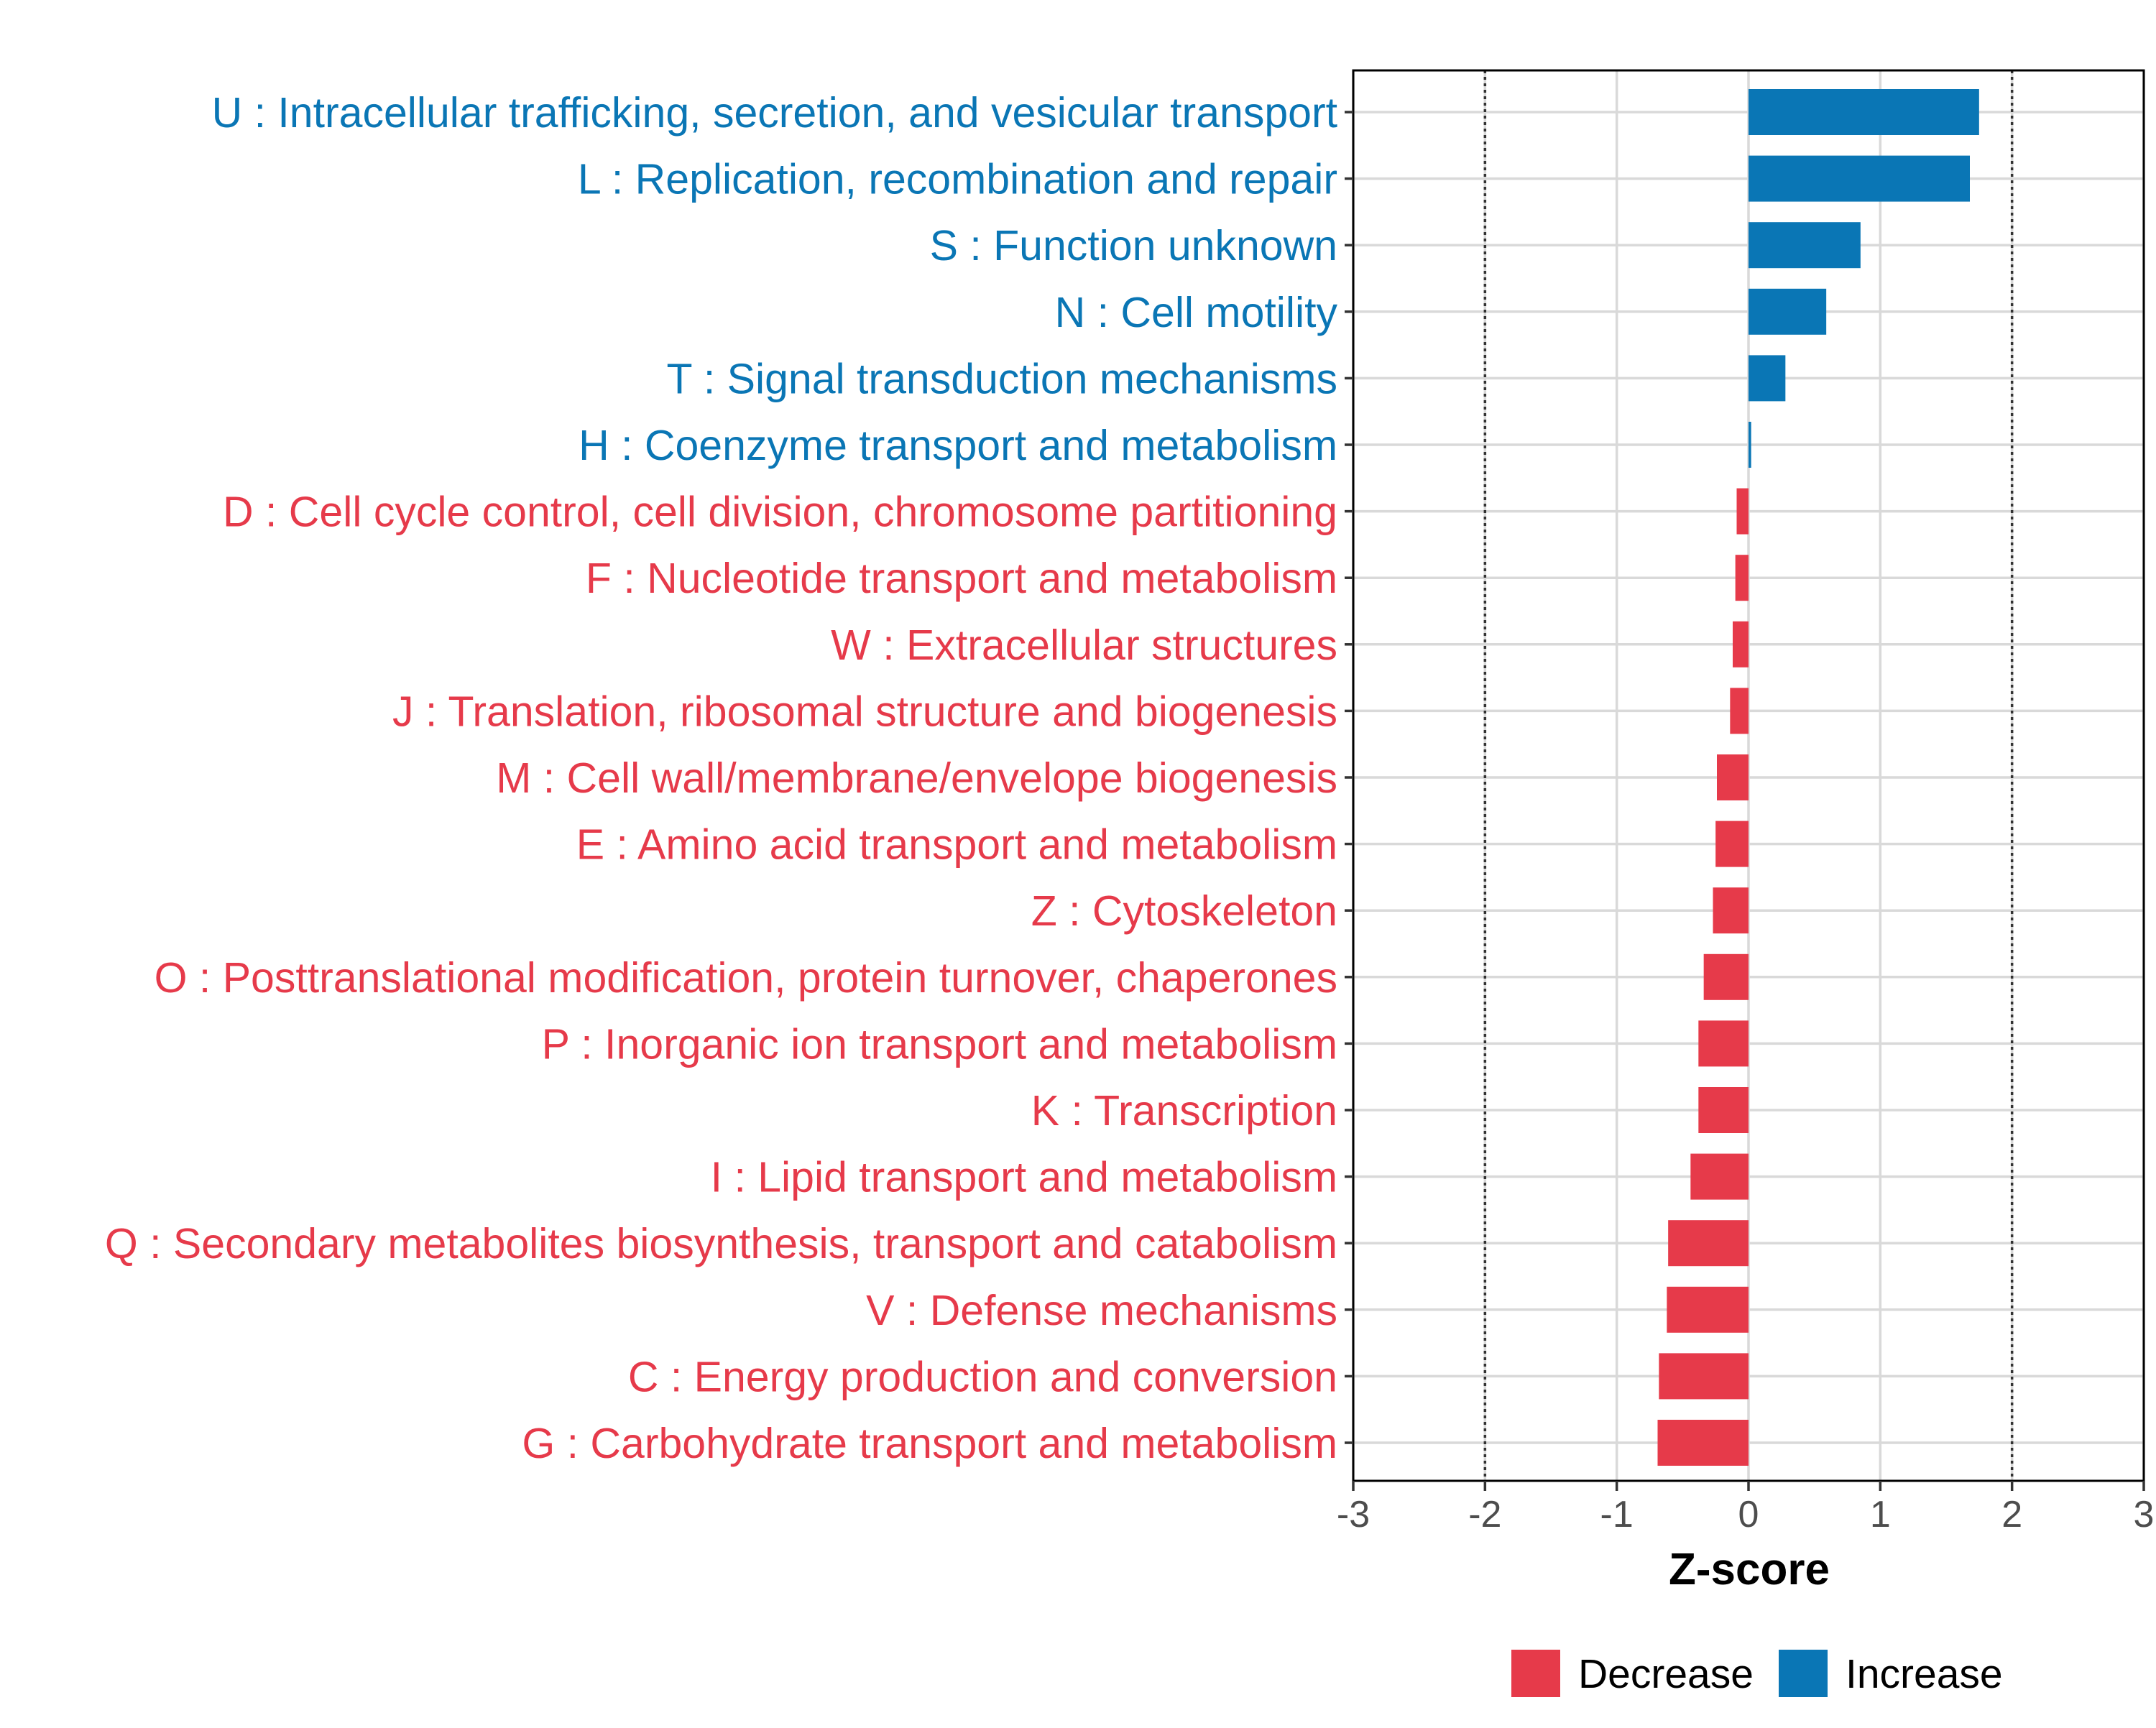 Image resolution: width=2156 pixels, height=1728 pixels. I want to click on bar-c, so click(1704, 1376).